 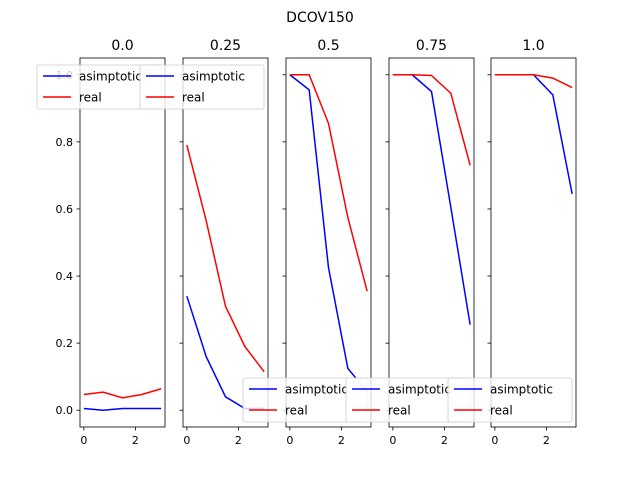 I want to click on panel-title: 0.5, so click(x=328, y=46).